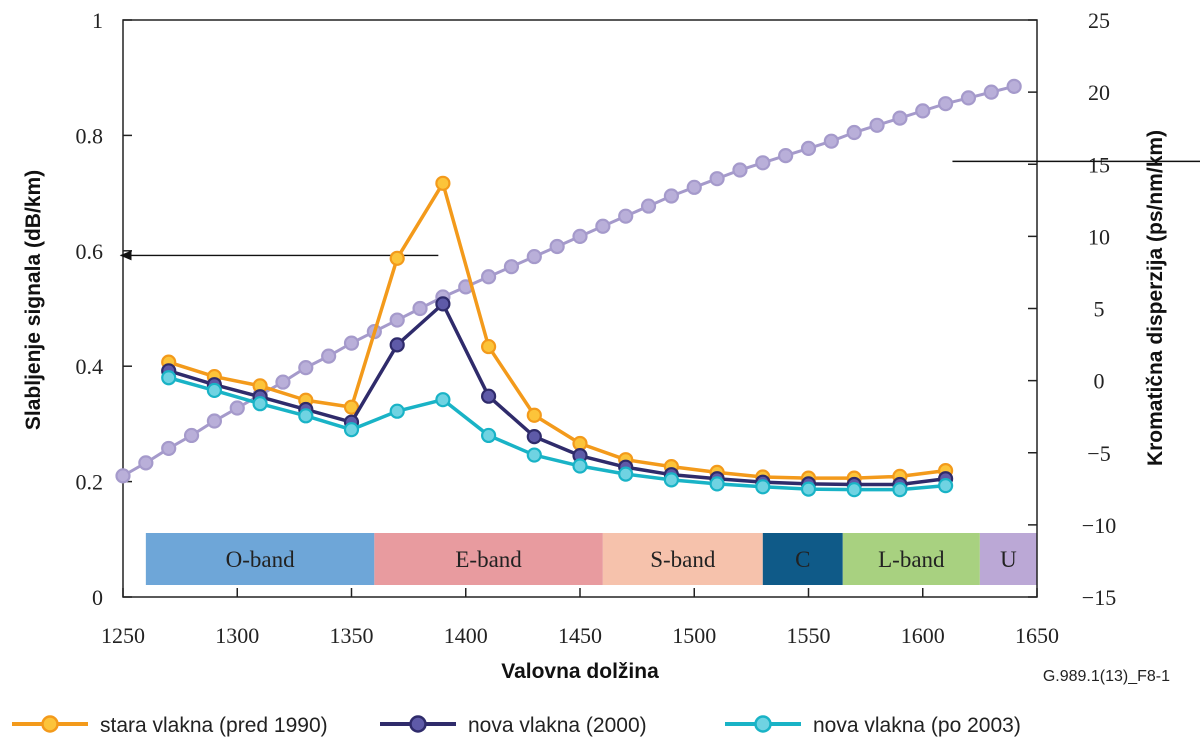 Image resolution: width=1200 pixels, height=750 pixels. I want to click on x-tick-label: 1600, so click(923, 635).